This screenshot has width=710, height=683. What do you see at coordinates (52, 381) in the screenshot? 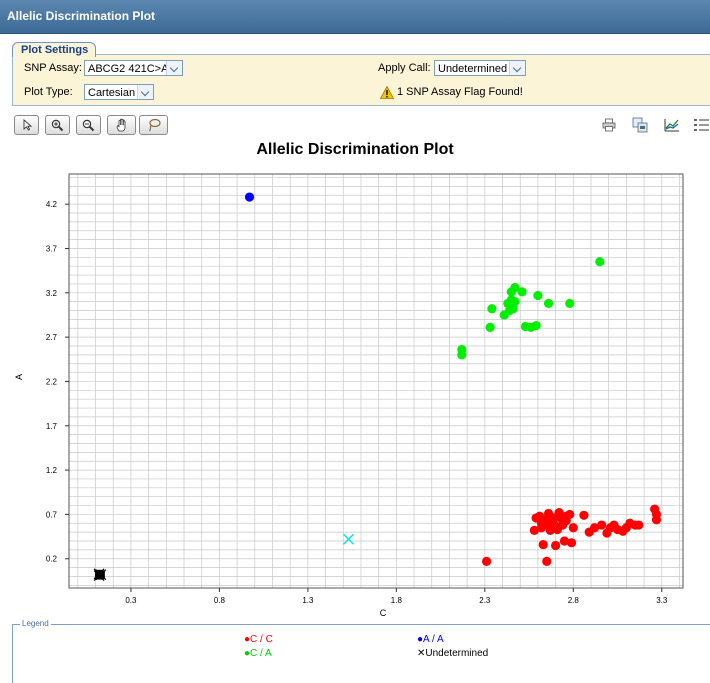
I see `y-tick-label: 2.2` at bounding box center [52, 381].